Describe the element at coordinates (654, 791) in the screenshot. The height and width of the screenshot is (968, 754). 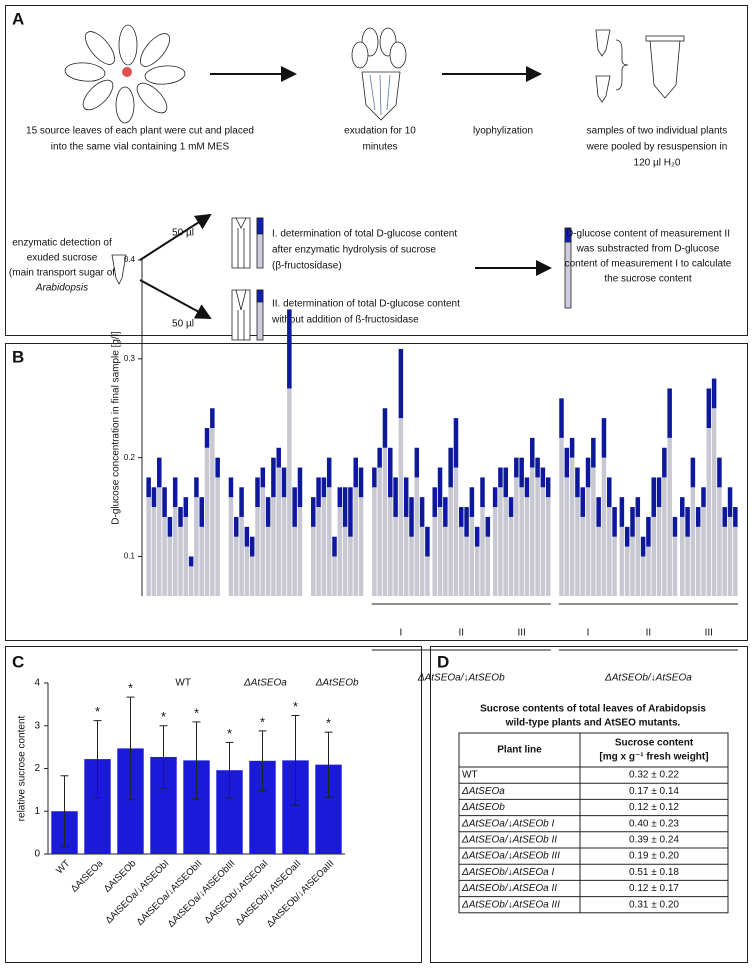
I see `table-cell: 0.17 ± 0.14` at that location.